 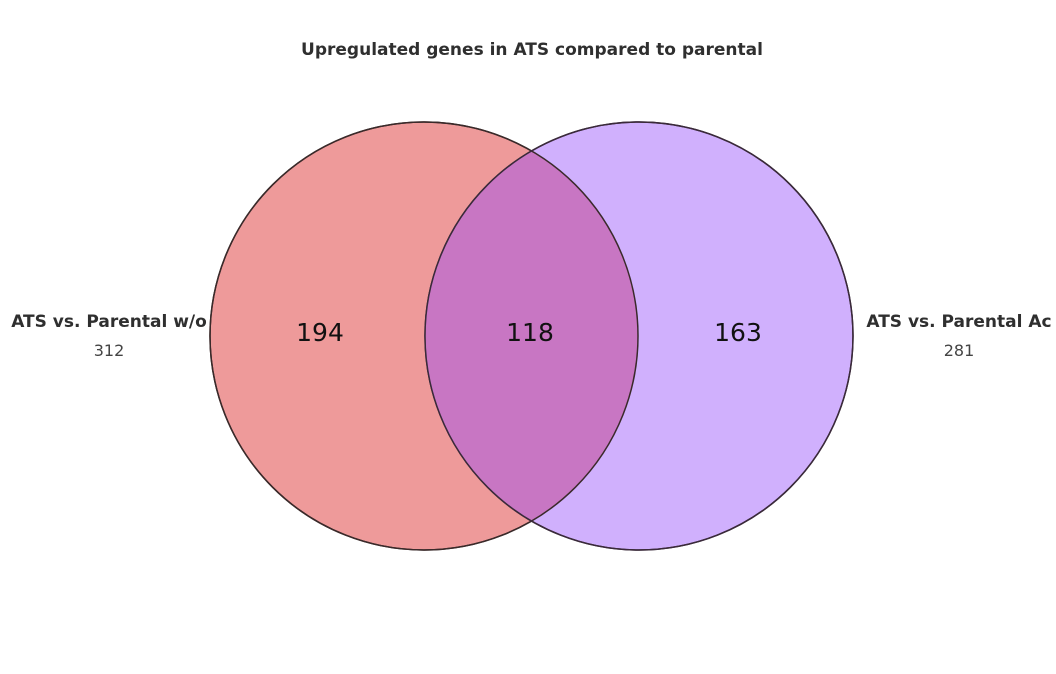 I want to click on left-only-count: 194, so click(x=320, y=332).